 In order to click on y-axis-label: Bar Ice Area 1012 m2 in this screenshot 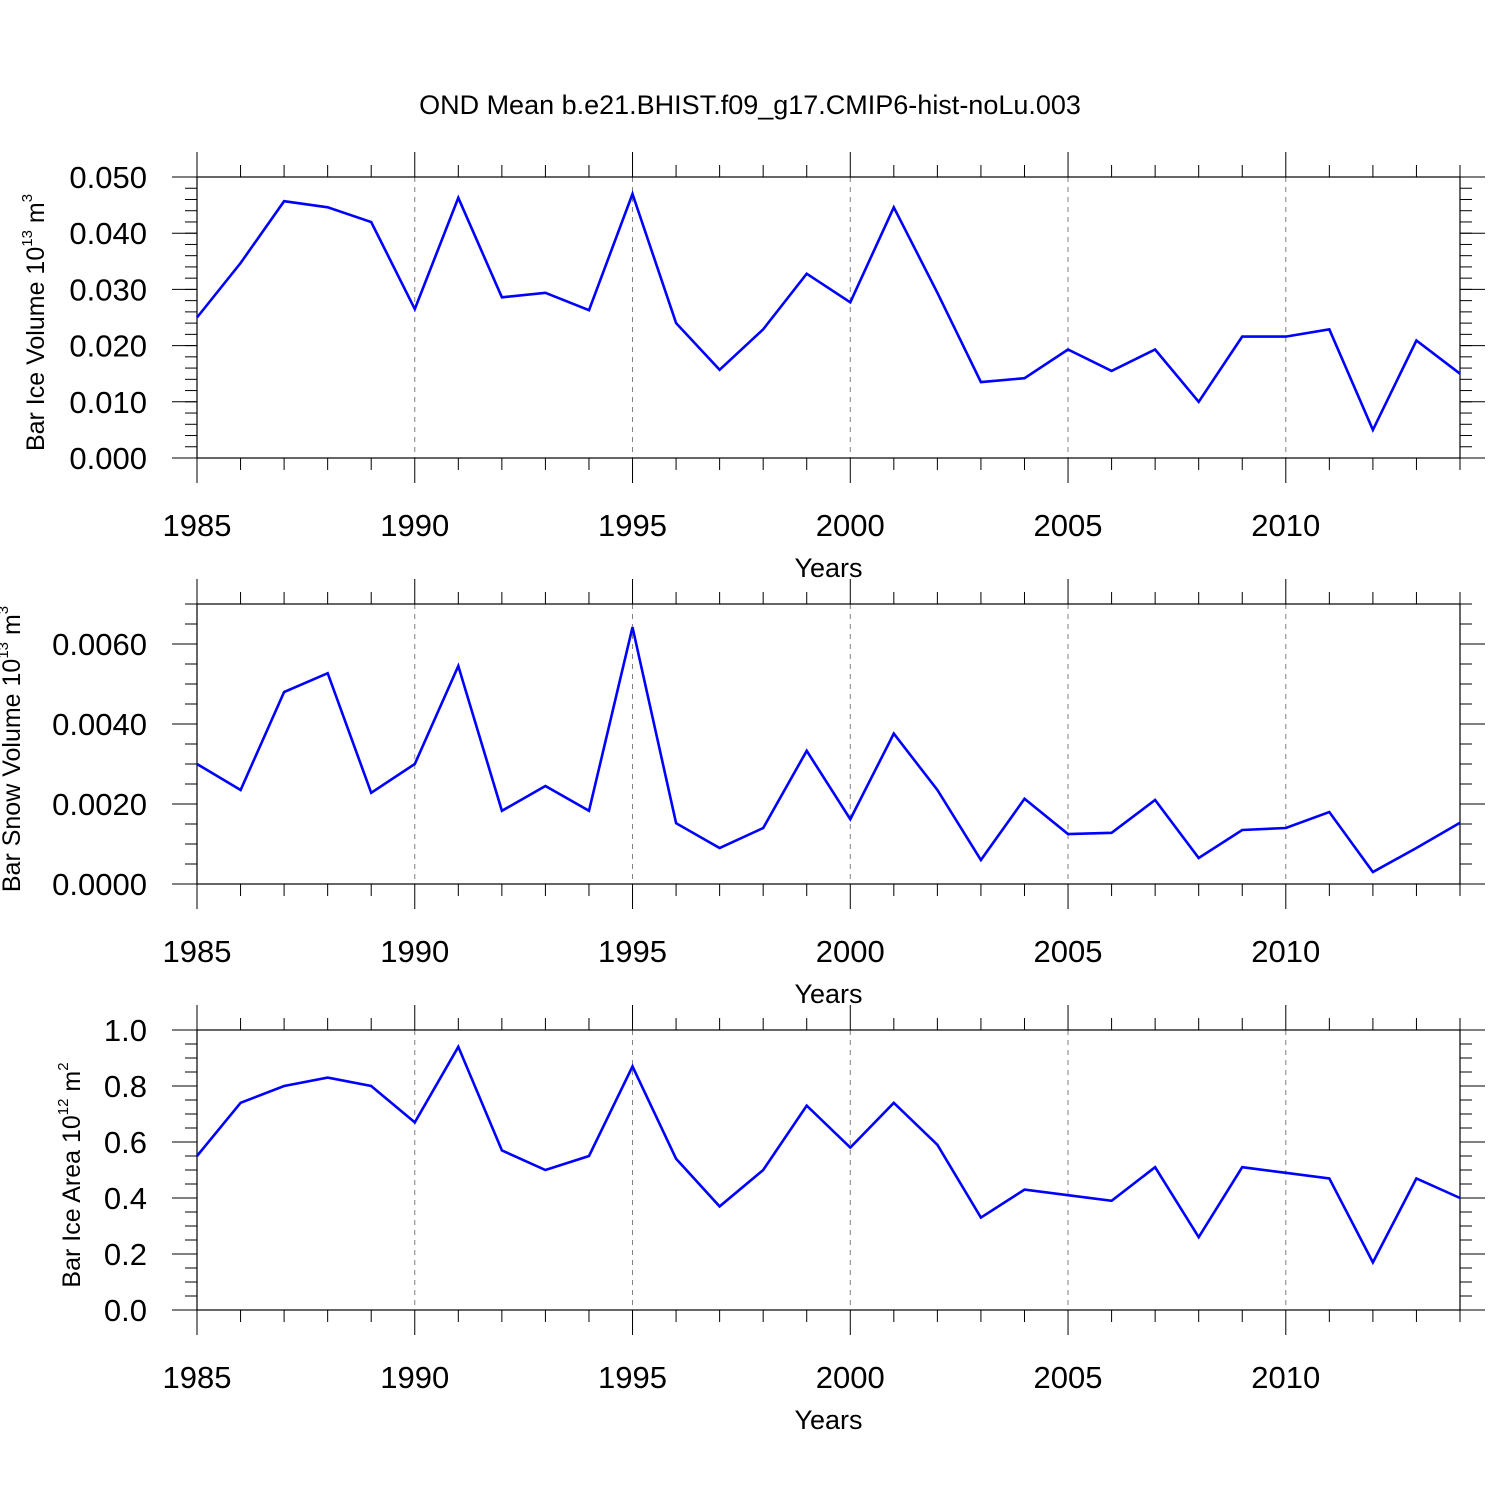, I will do `click(70, 1174)`.